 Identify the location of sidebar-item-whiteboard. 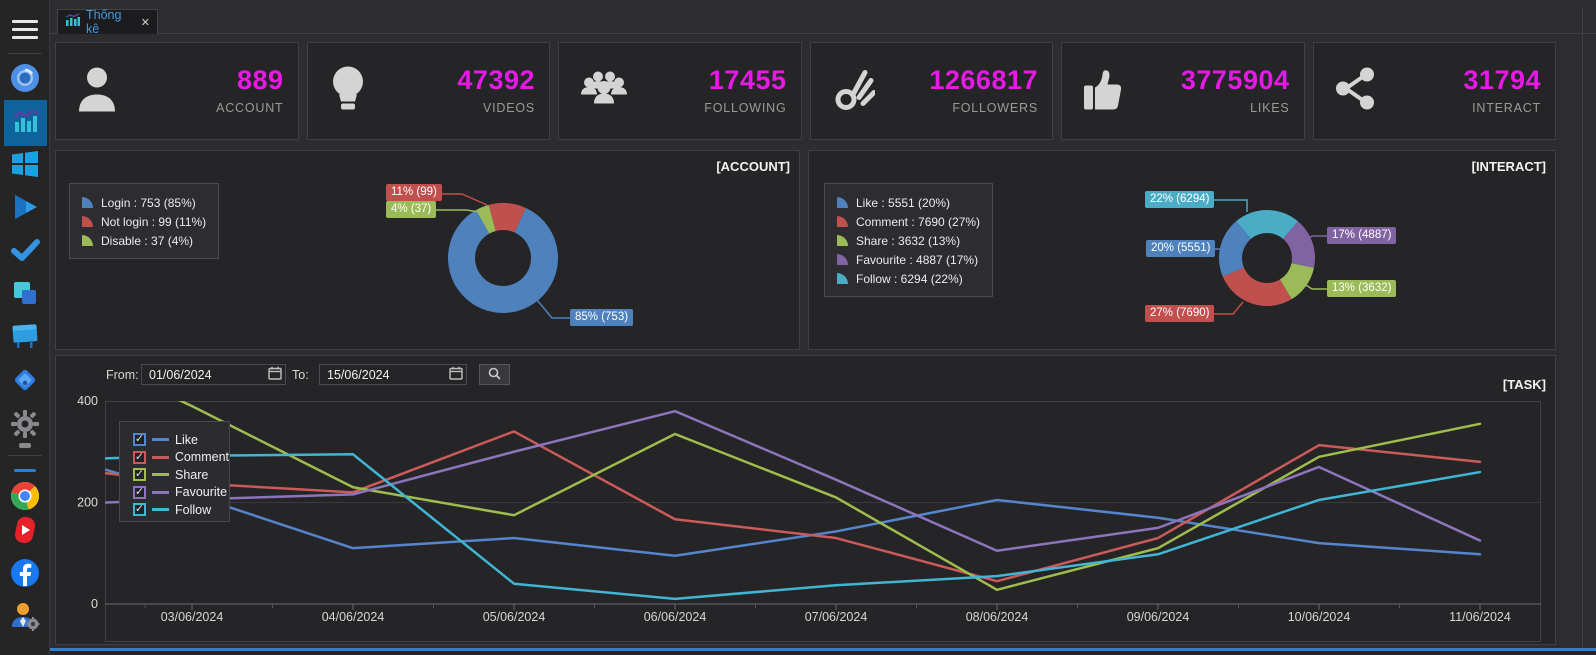
(25, 336).